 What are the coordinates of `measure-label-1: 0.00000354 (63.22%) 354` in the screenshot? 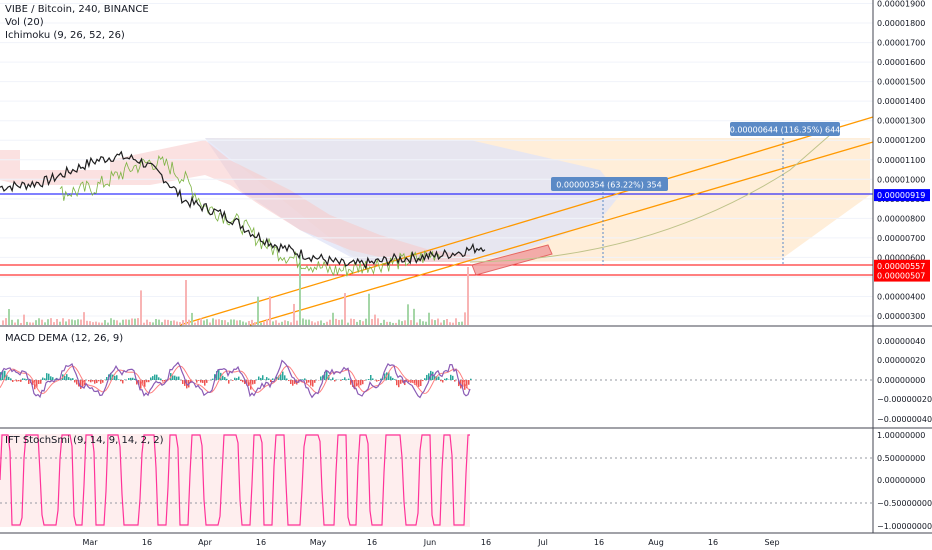 It's located at (609, 184).